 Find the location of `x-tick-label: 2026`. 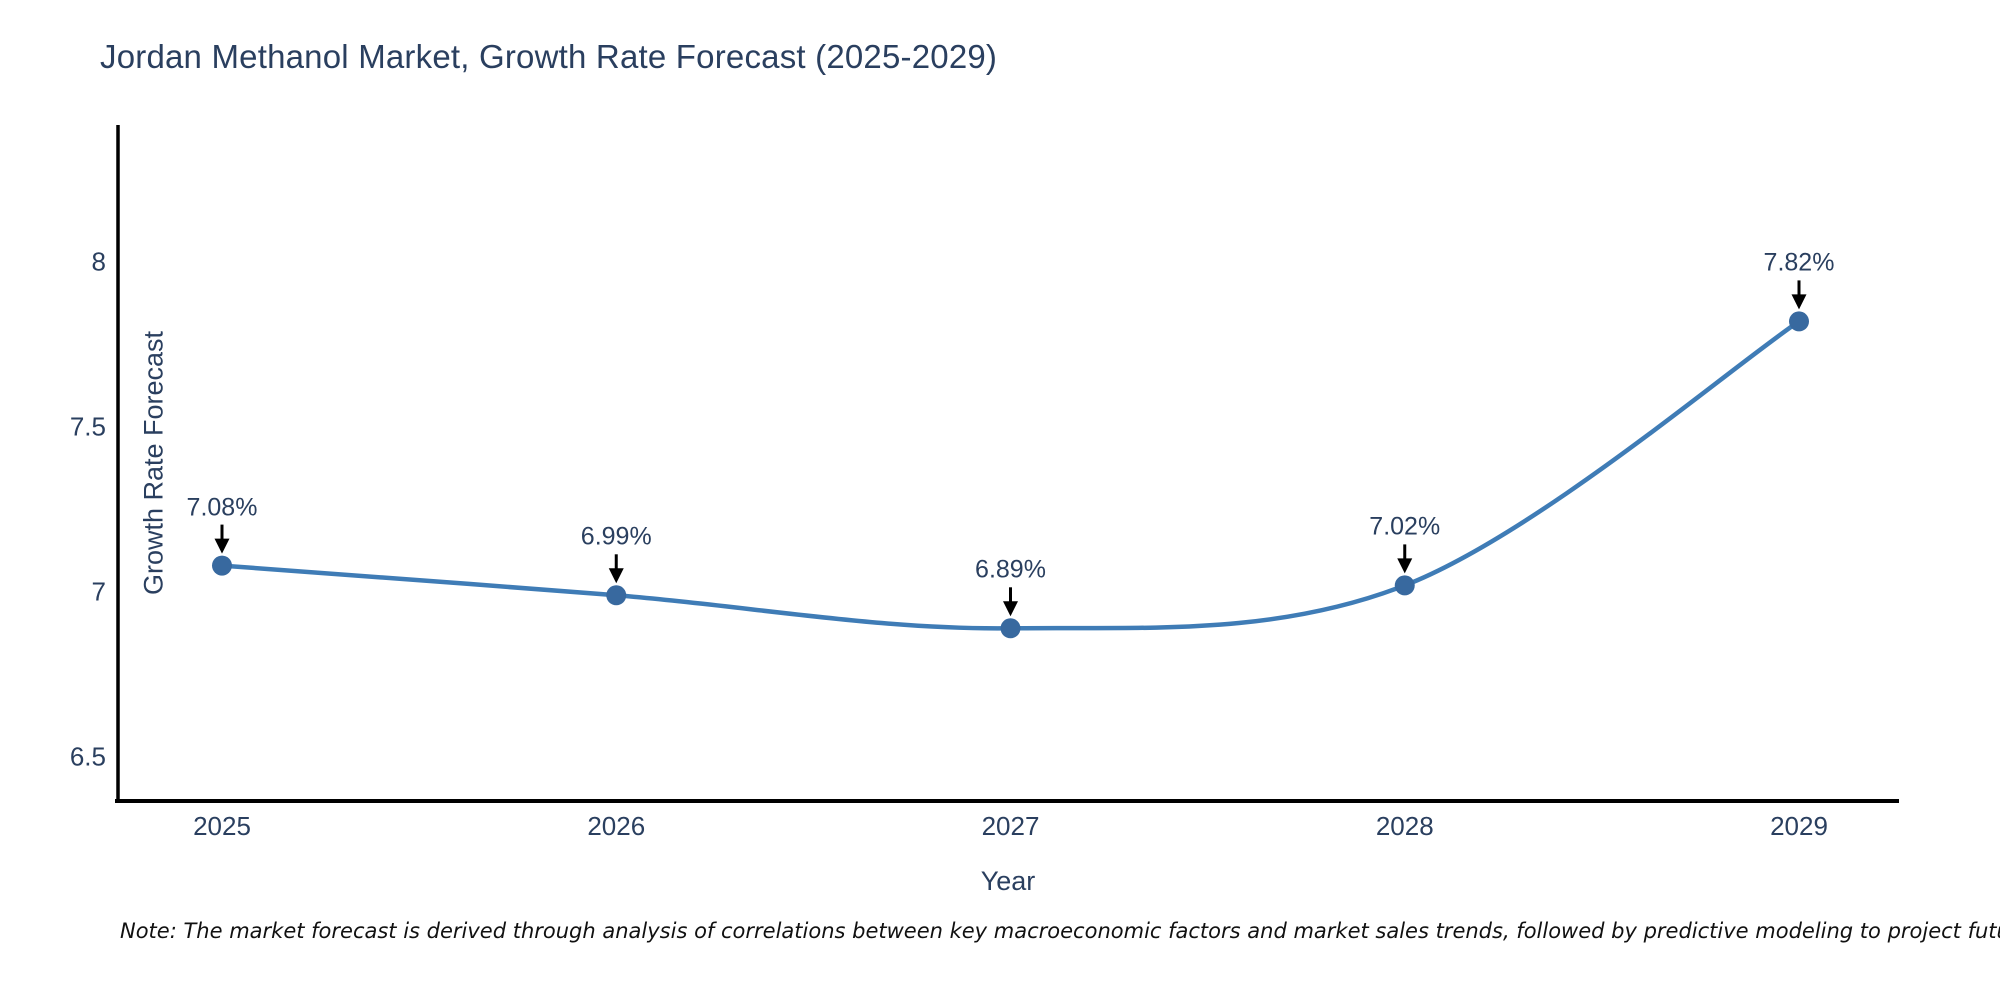

x-tick-label: 2026 is located at coordinates (616, 826).